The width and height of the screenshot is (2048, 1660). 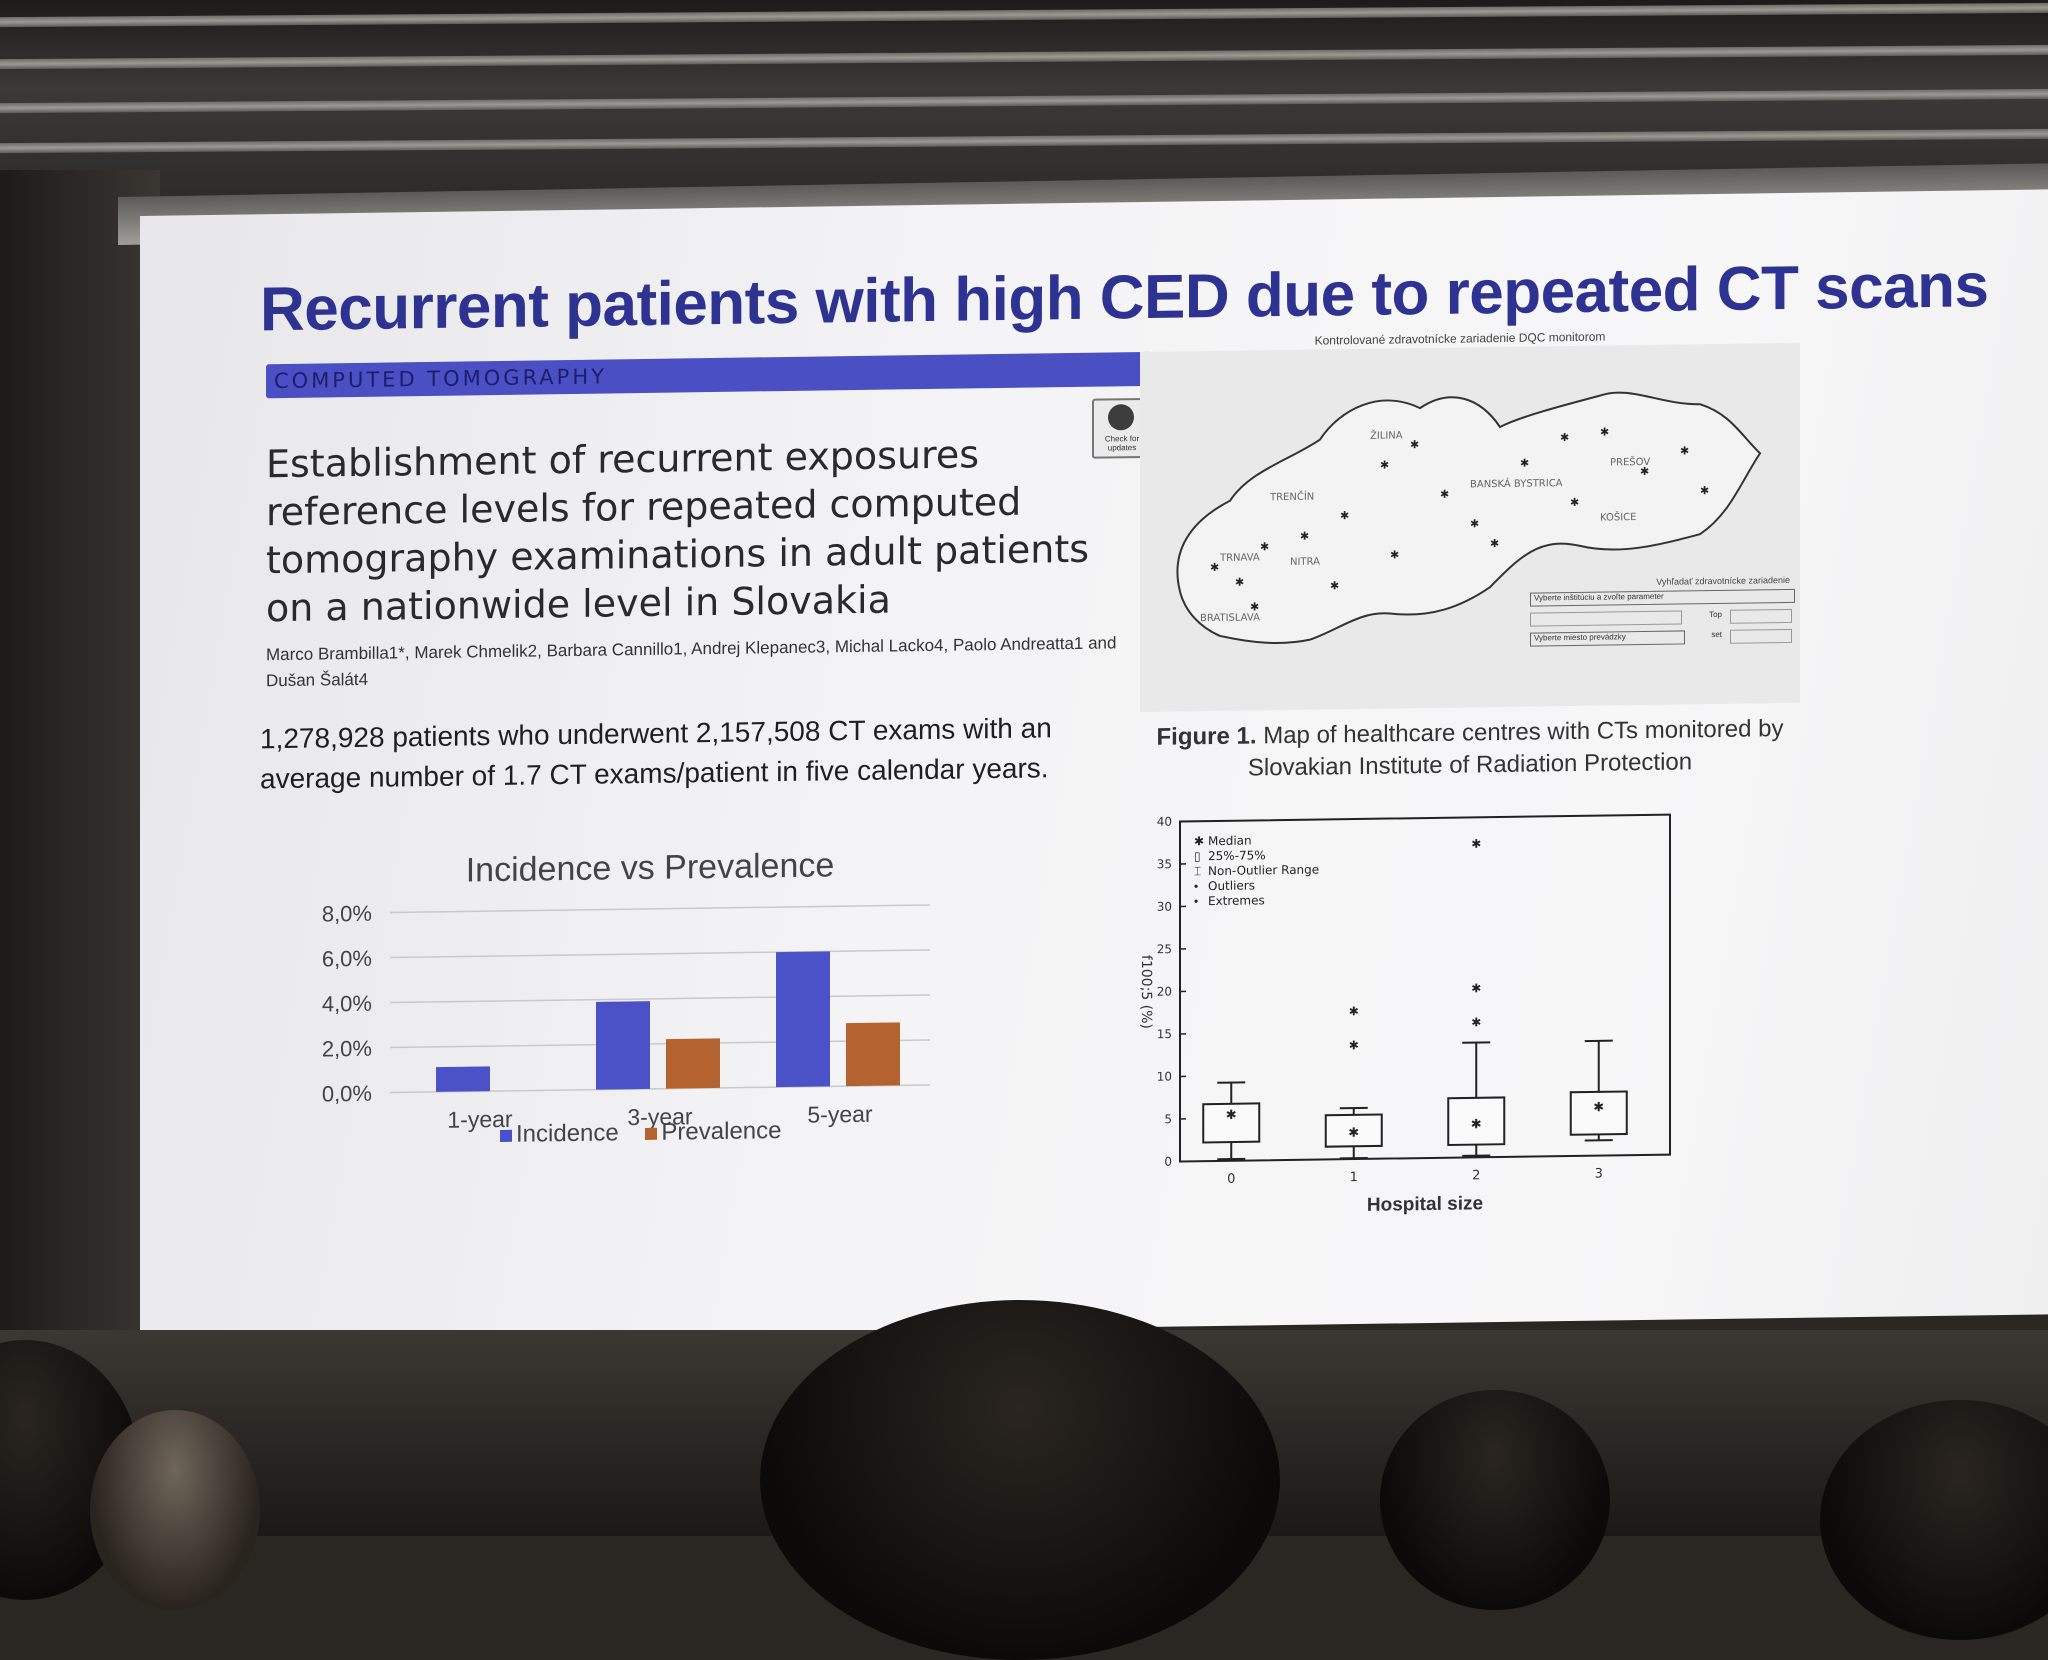 I want to click on bar-incidence-5-year, so click(x=803, y=1019).